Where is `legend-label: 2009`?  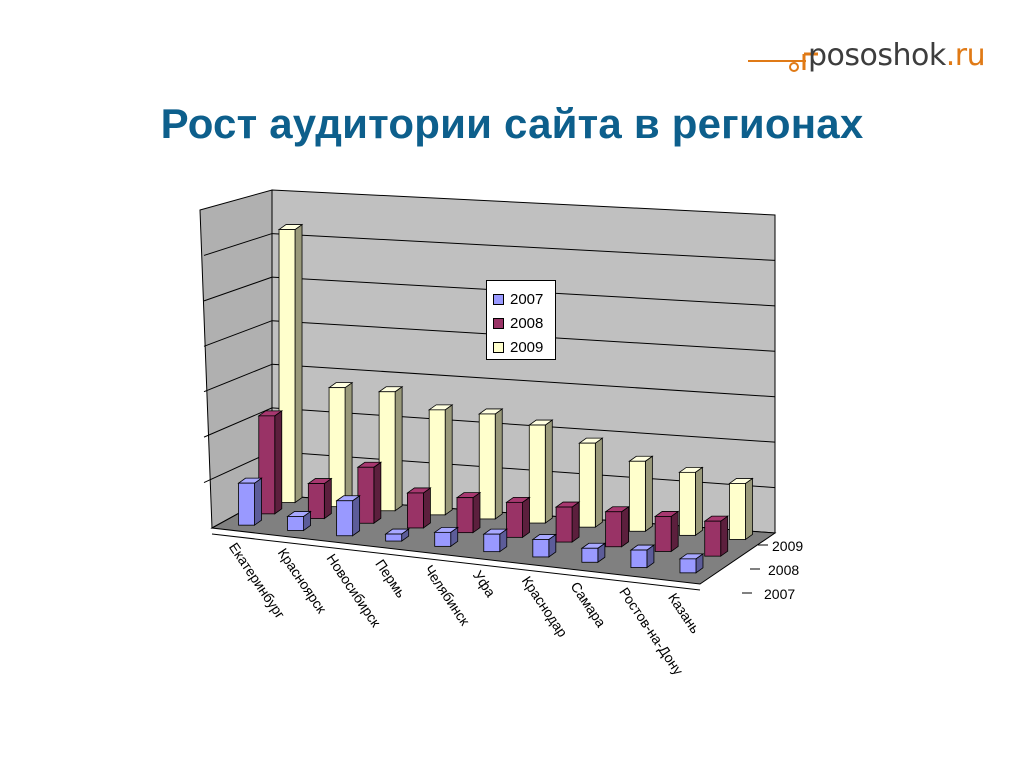 legend-label: 2009 is located at coordinates (527, 347).